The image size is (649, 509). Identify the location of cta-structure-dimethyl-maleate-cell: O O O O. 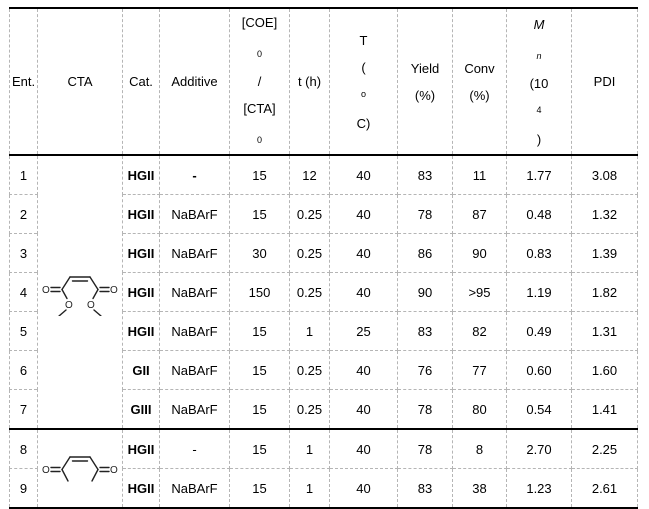
(80, 292).